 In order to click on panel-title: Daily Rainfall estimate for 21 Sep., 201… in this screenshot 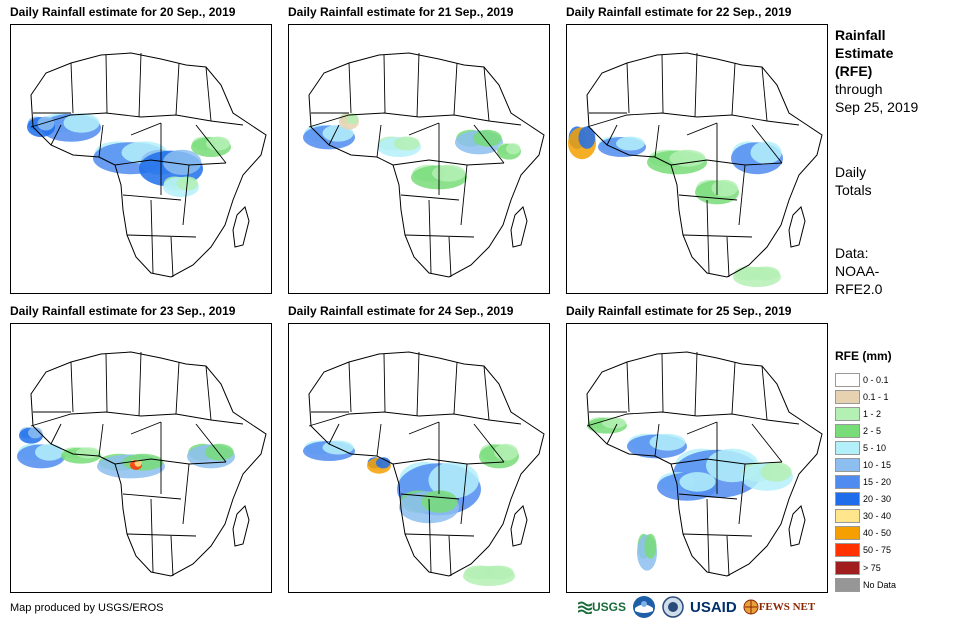, I will do `click(401, 12)`.